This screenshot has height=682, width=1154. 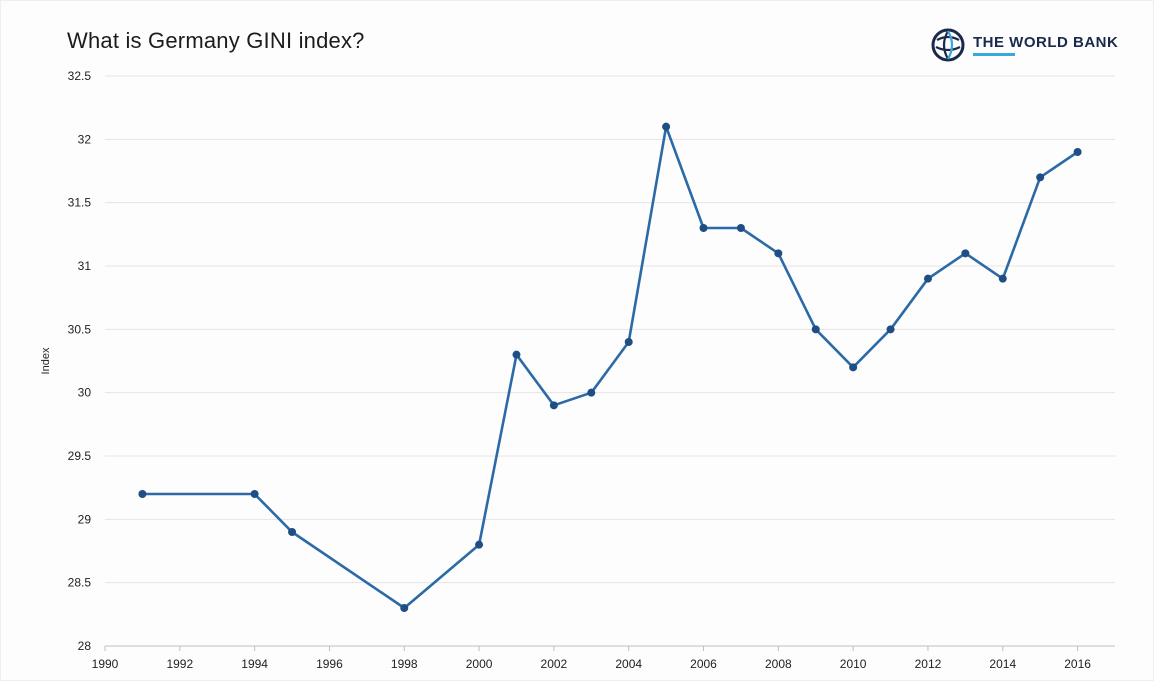 What do you see at coordinates (703, 664) in the screenshot?
I see `x-tick-label: 2006` at bounding box center [703, 664].